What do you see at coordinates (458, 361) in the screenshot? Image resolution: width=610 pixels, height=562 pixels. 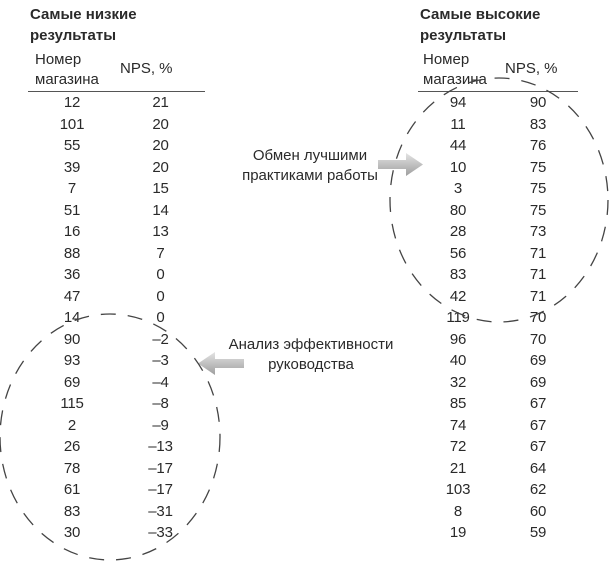 I see `store-number-cell: 40` at bounding box center [458, 361].